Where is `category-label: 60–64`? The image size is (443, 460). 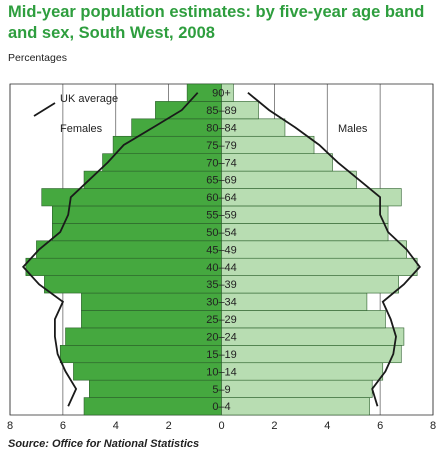
category-label: 60–64 is located at coordinates (221, 198).